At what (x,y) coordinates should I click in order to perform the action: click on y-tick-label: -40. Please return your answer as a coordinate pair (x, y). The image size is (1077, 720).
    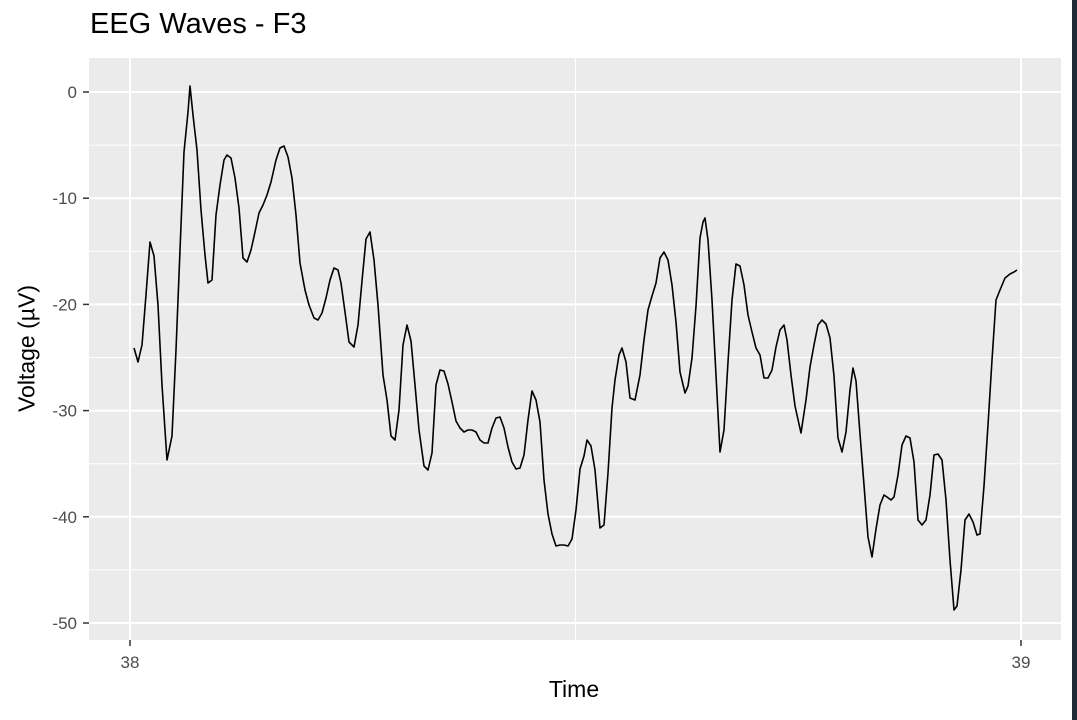
    Looking at the image, I should click on (64, 517).